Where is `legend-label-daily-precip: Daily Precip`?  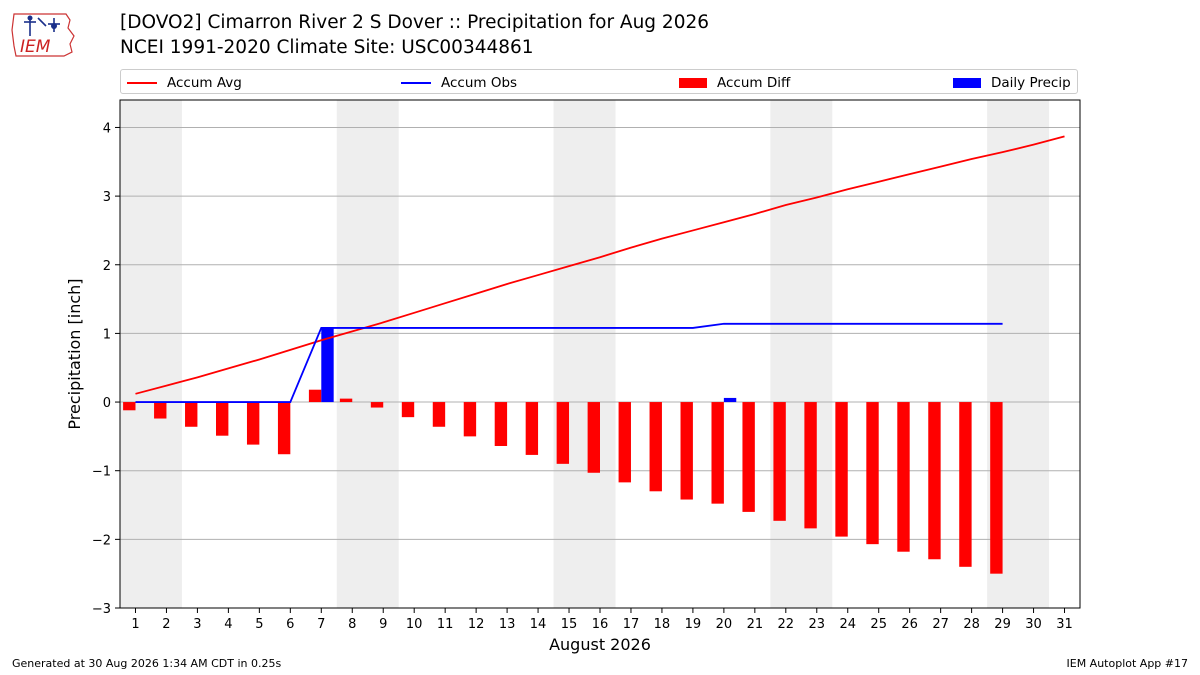 legend-label-daily-precip: Daily Precip is located at coordinates (1031, 82).